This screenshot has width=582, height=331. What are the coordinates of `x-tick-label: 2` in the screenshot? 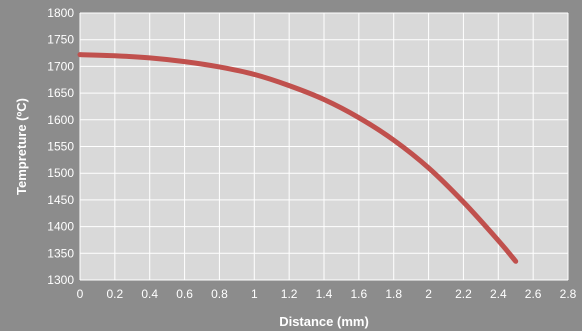 It's located at (428, 294).